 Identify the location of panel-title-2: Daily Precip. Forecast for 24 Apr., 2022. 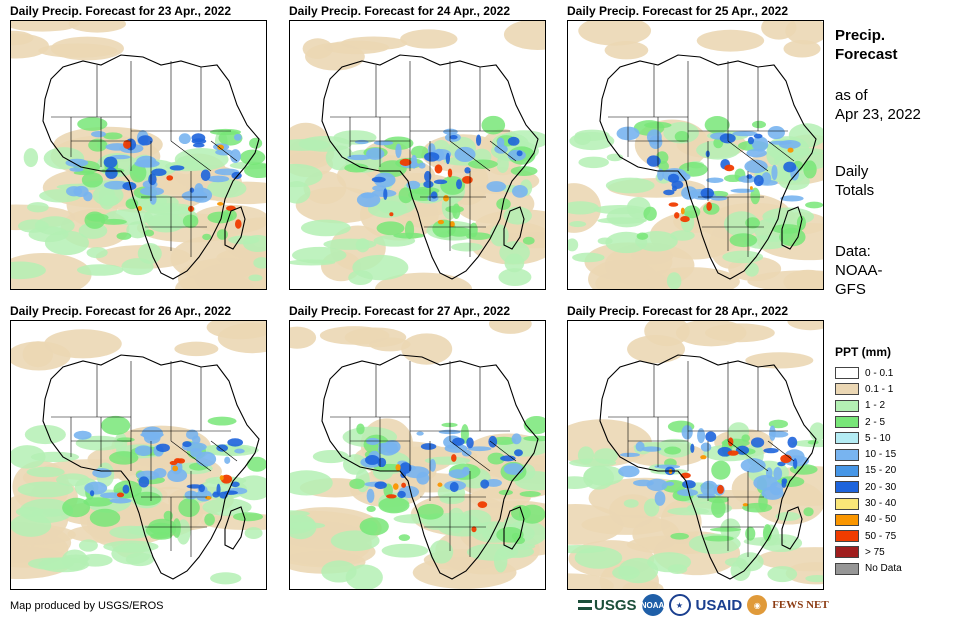
(399, 11).